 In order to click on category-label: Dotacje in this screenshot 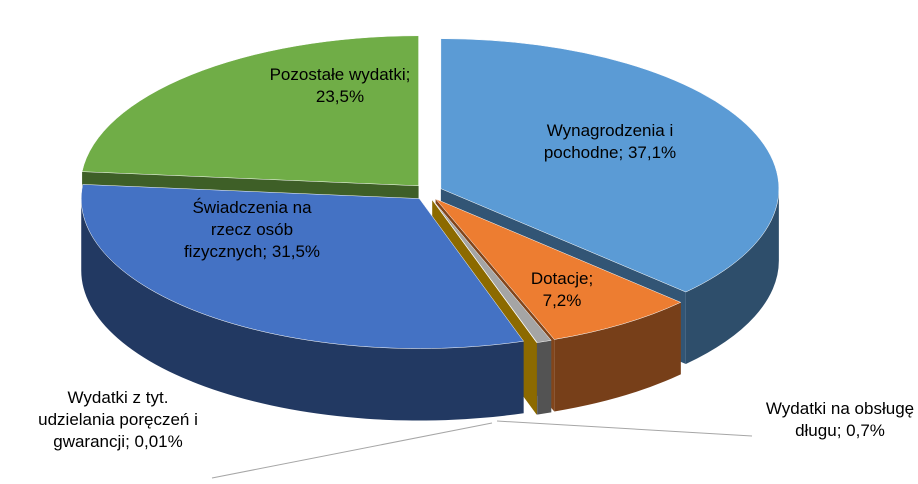, I will do `click(559, 278)`.